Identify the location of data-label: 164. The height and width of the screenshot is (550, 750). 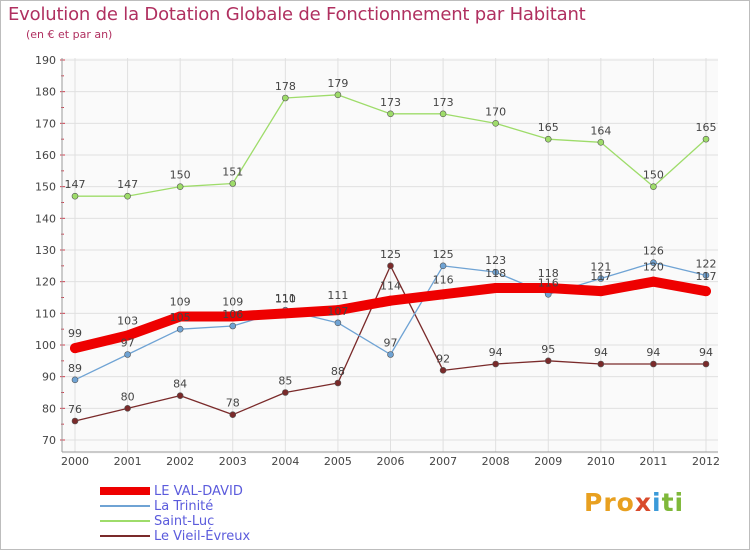
(600, 130).